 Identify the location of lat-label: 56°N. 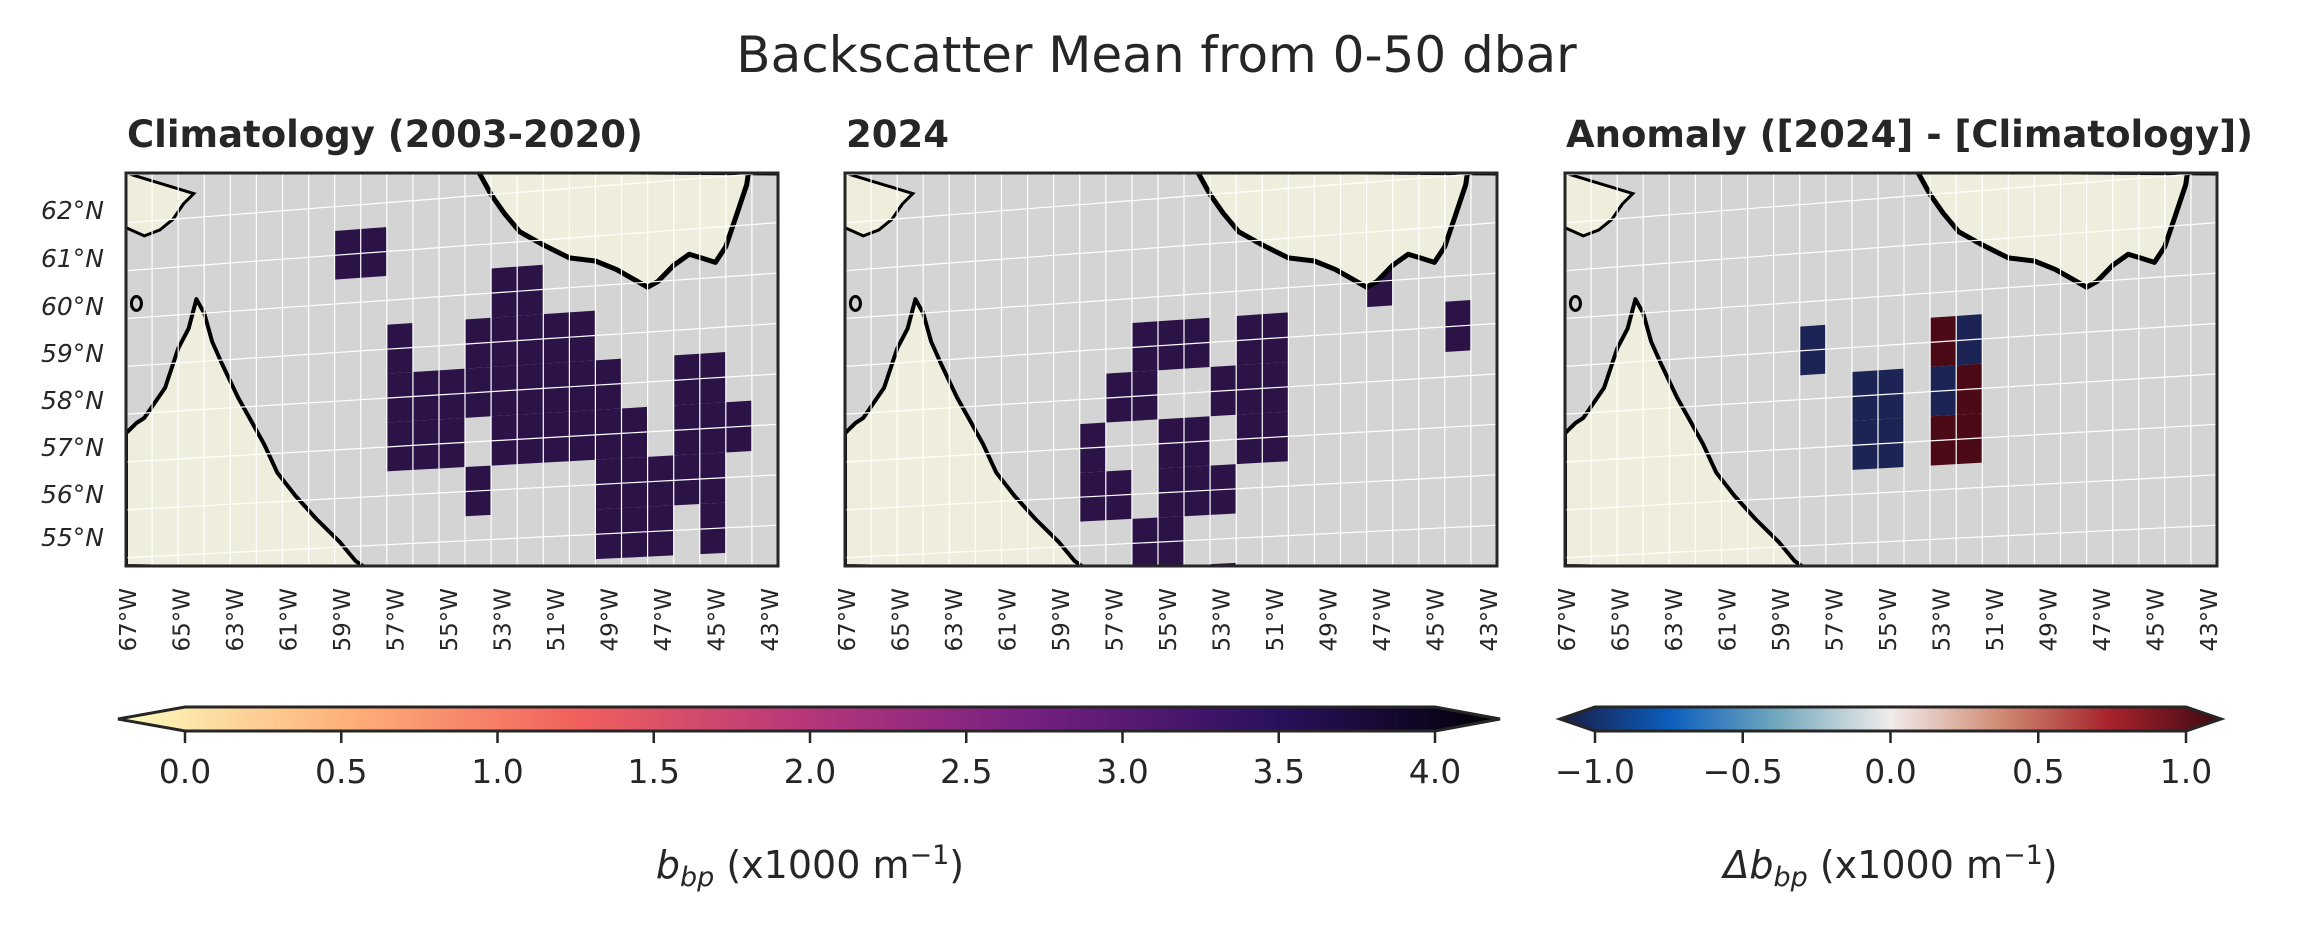
(72, 494).